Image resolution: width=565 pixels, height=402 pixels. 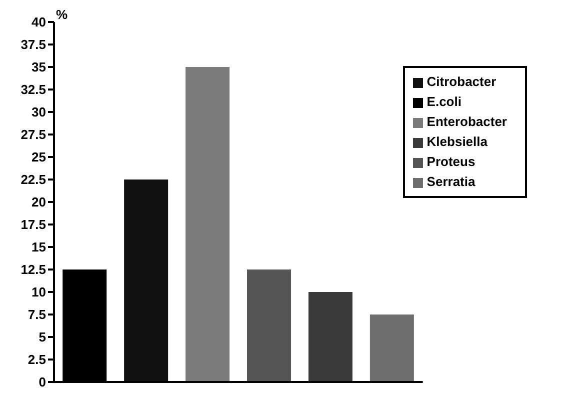 I want to click on legend-label: Serratia, so click(x=451, y=181).